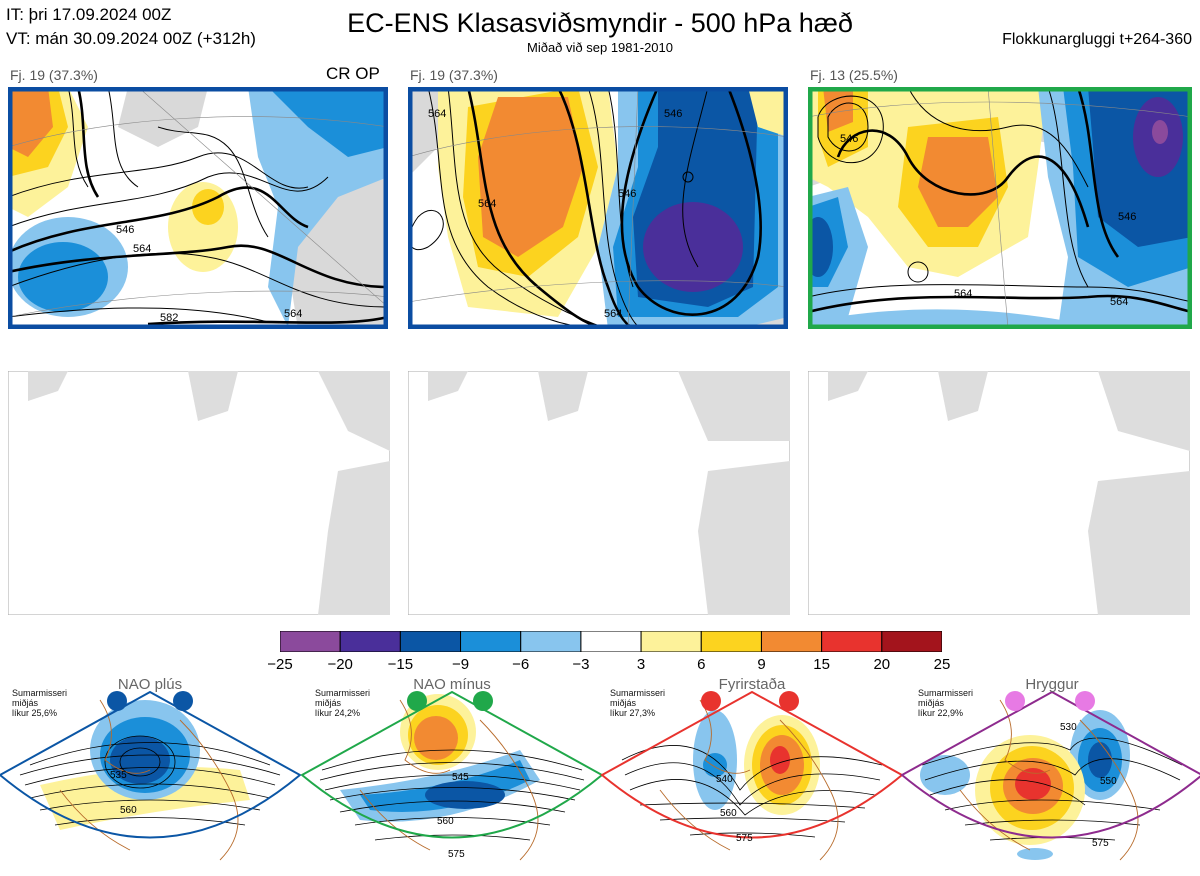 Image resolution: width=1200 pixels, height=876 pixels. Describe the element at coordinates (35, 713) in the screenshot. I see `regime-1-prob: líkur 25,6%` at that location.